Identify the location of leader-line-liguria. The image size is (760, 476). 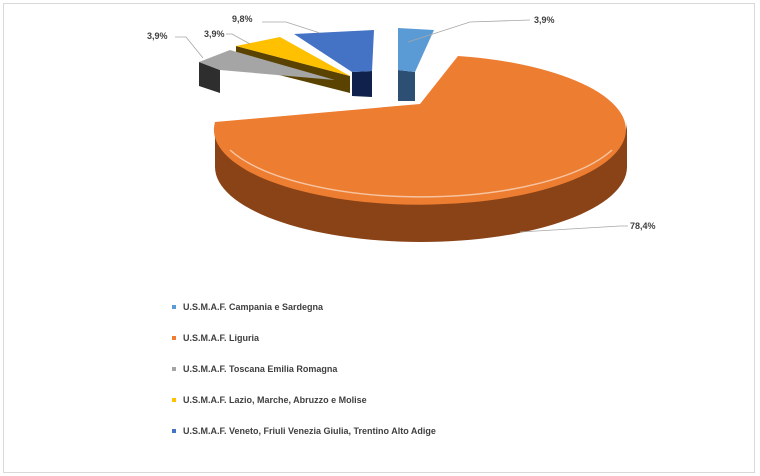
(573, 229).